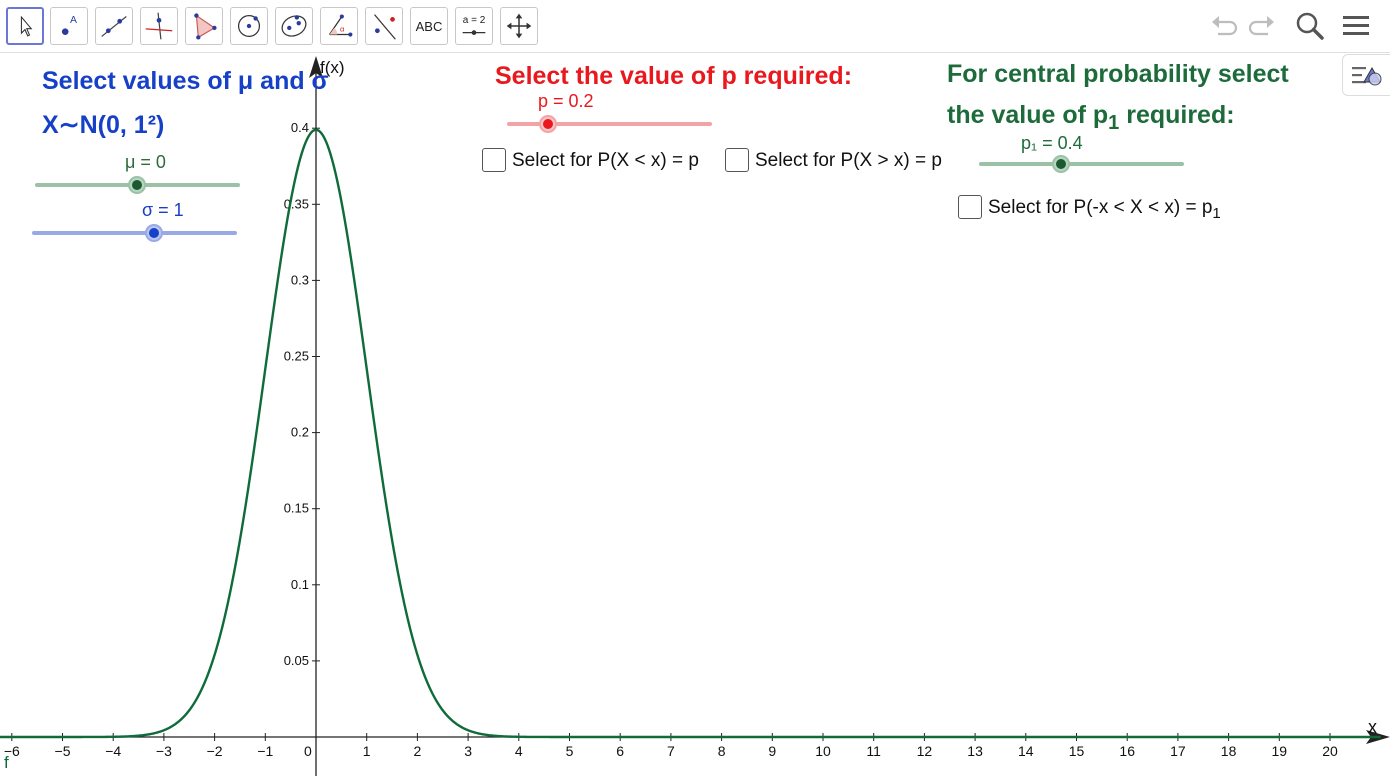 This screenshot has height=776, width=1390. I want to click on x-tick-label: 9, so click(772, 751).